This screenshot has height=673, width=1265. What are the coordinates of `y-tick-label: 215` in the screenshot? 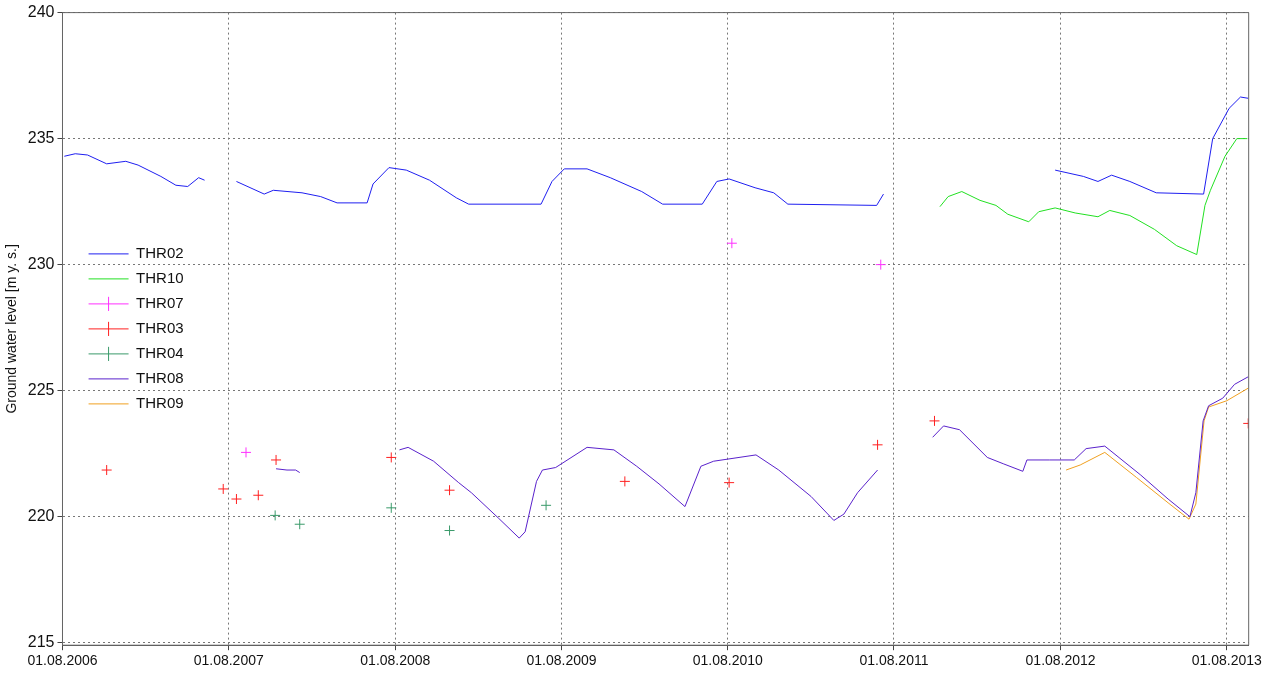 It's located at (41, 642).